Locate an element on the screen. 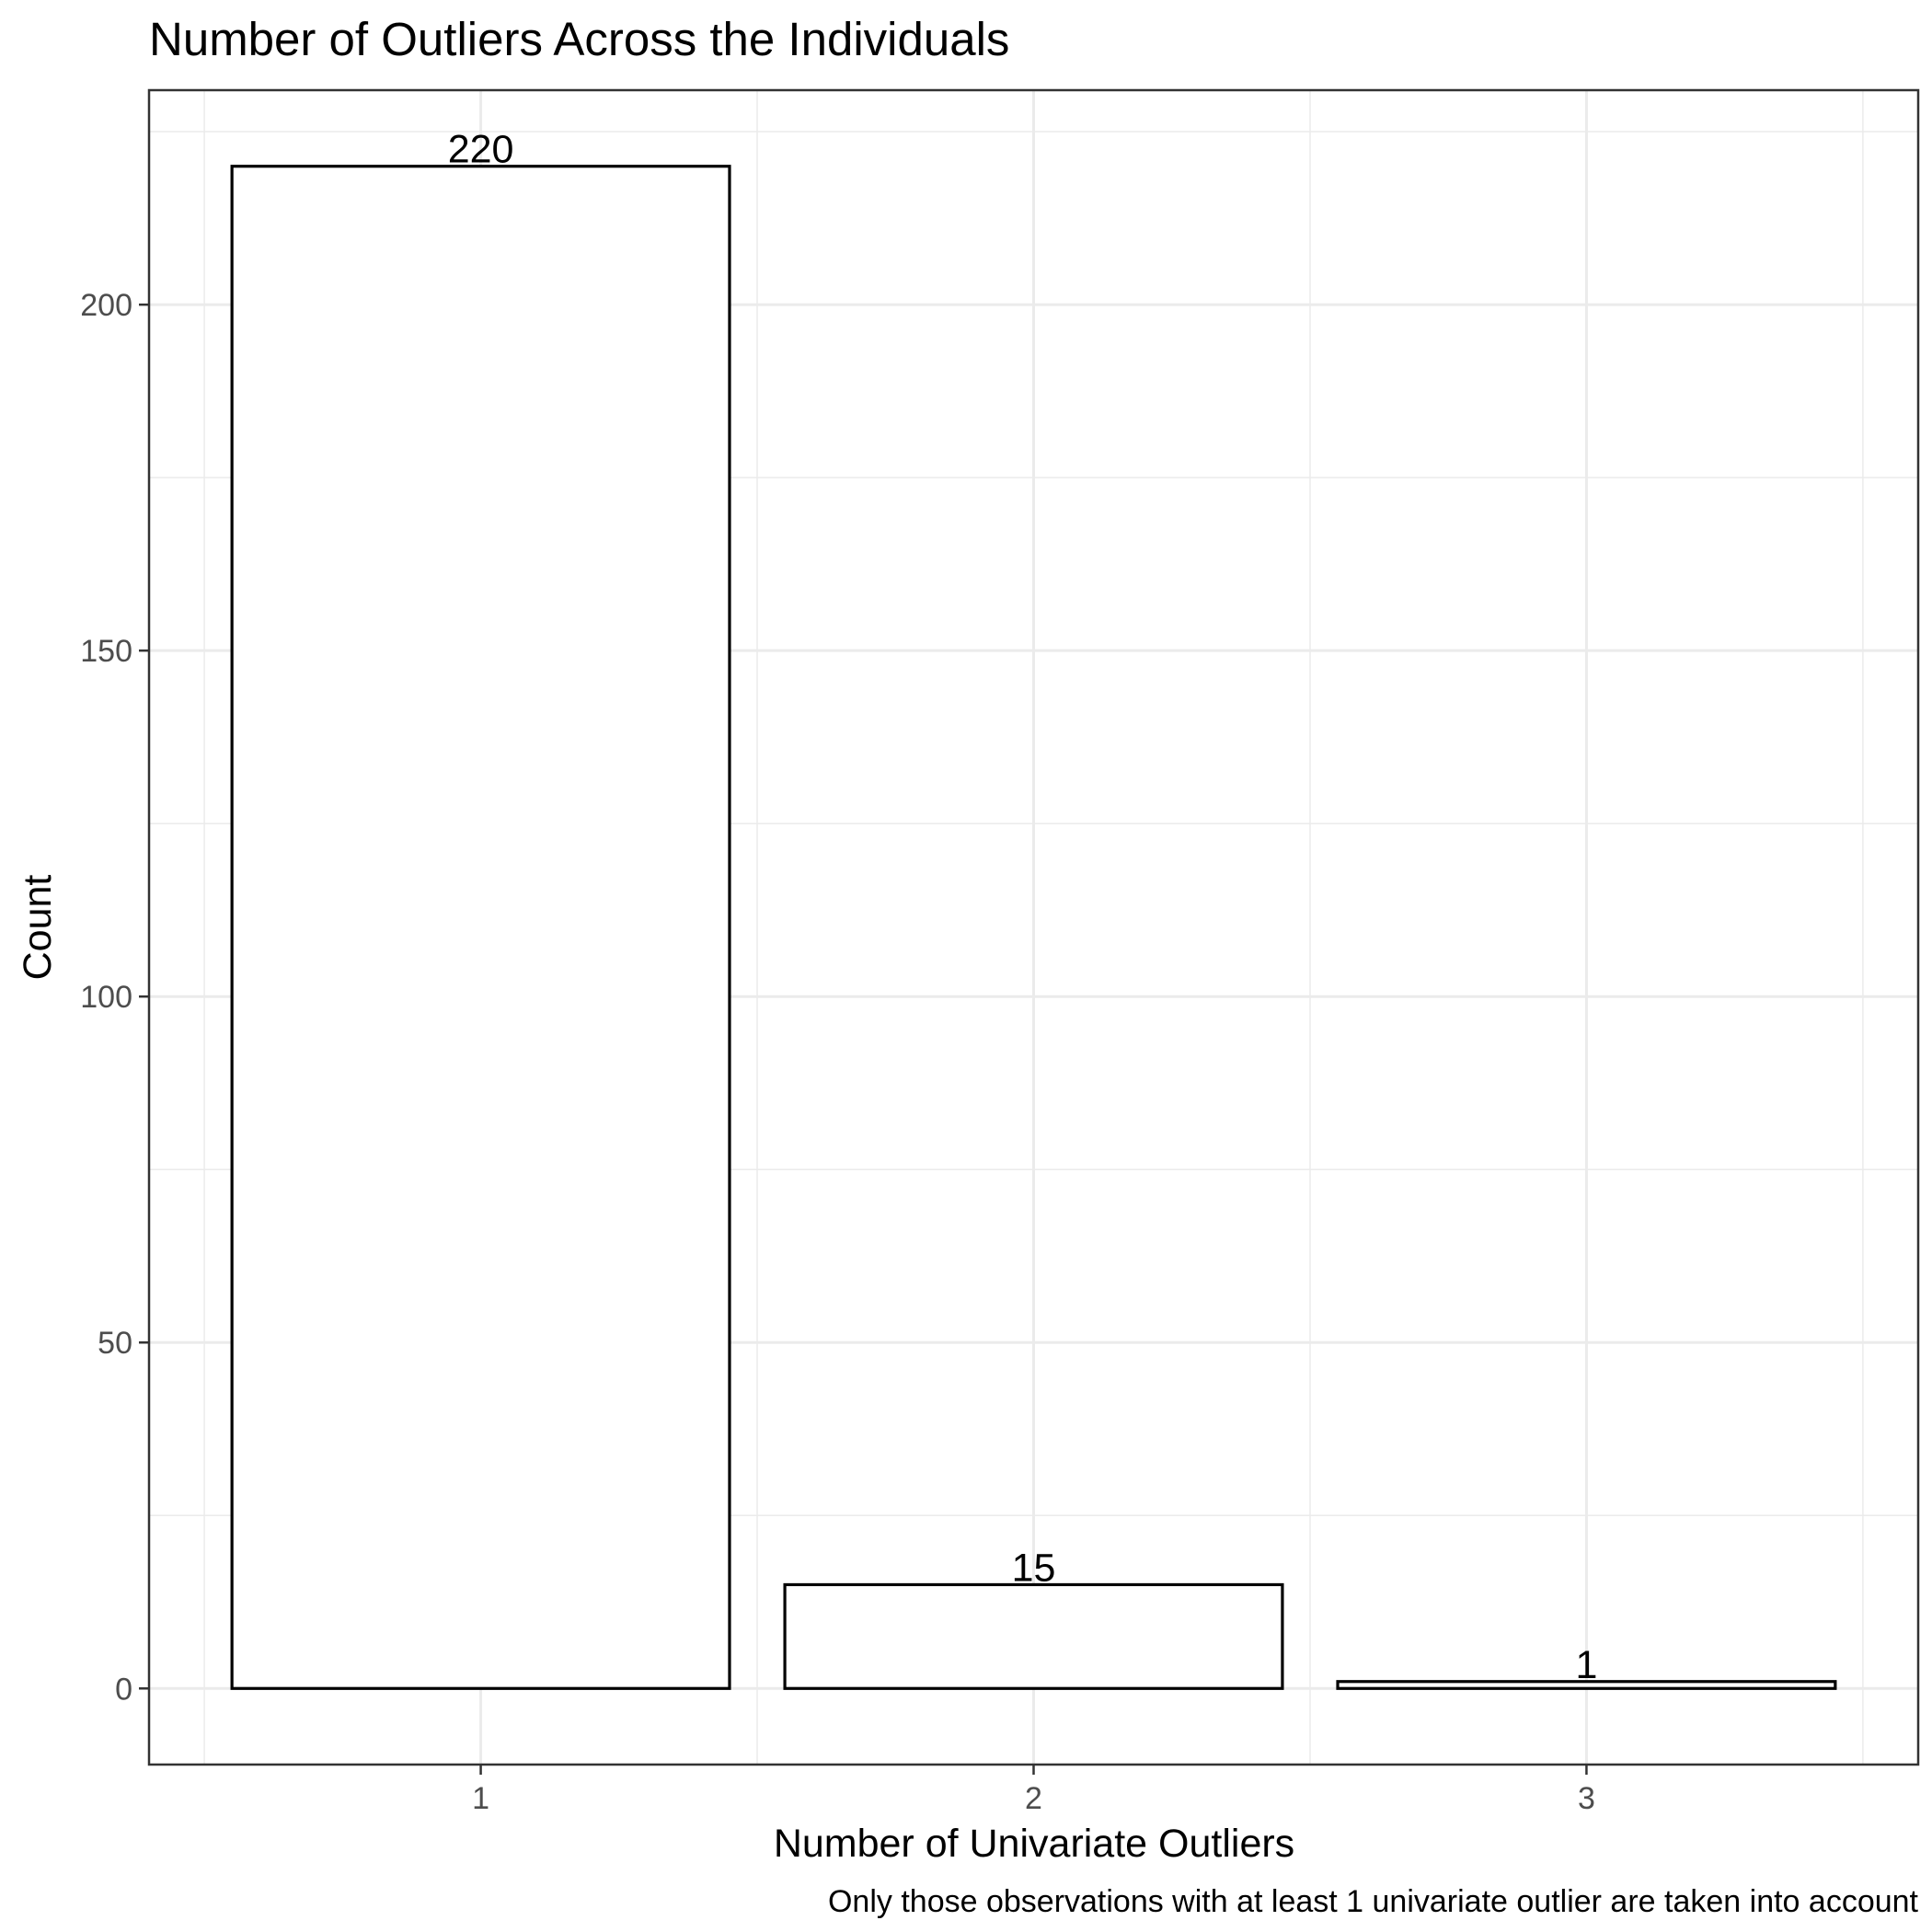  x-axis: 1 2 3 is located at coordinates (1033, 1790).